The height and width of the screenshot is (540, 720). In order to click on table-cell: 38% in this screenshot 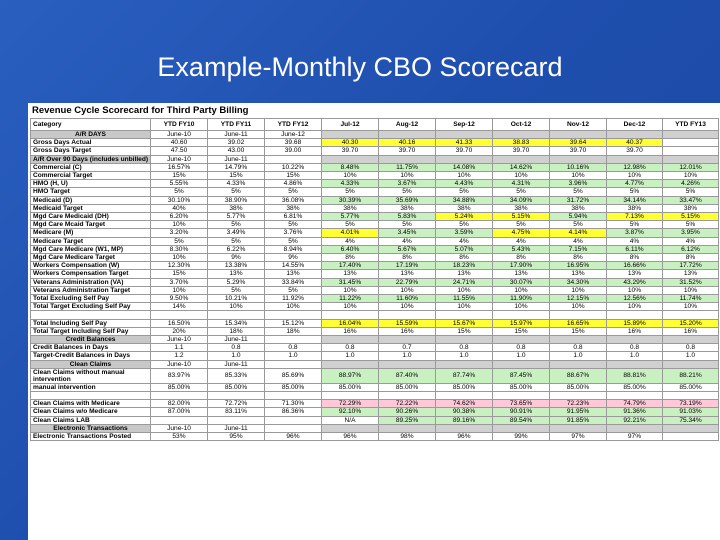, I will do `click(407, 208)`.